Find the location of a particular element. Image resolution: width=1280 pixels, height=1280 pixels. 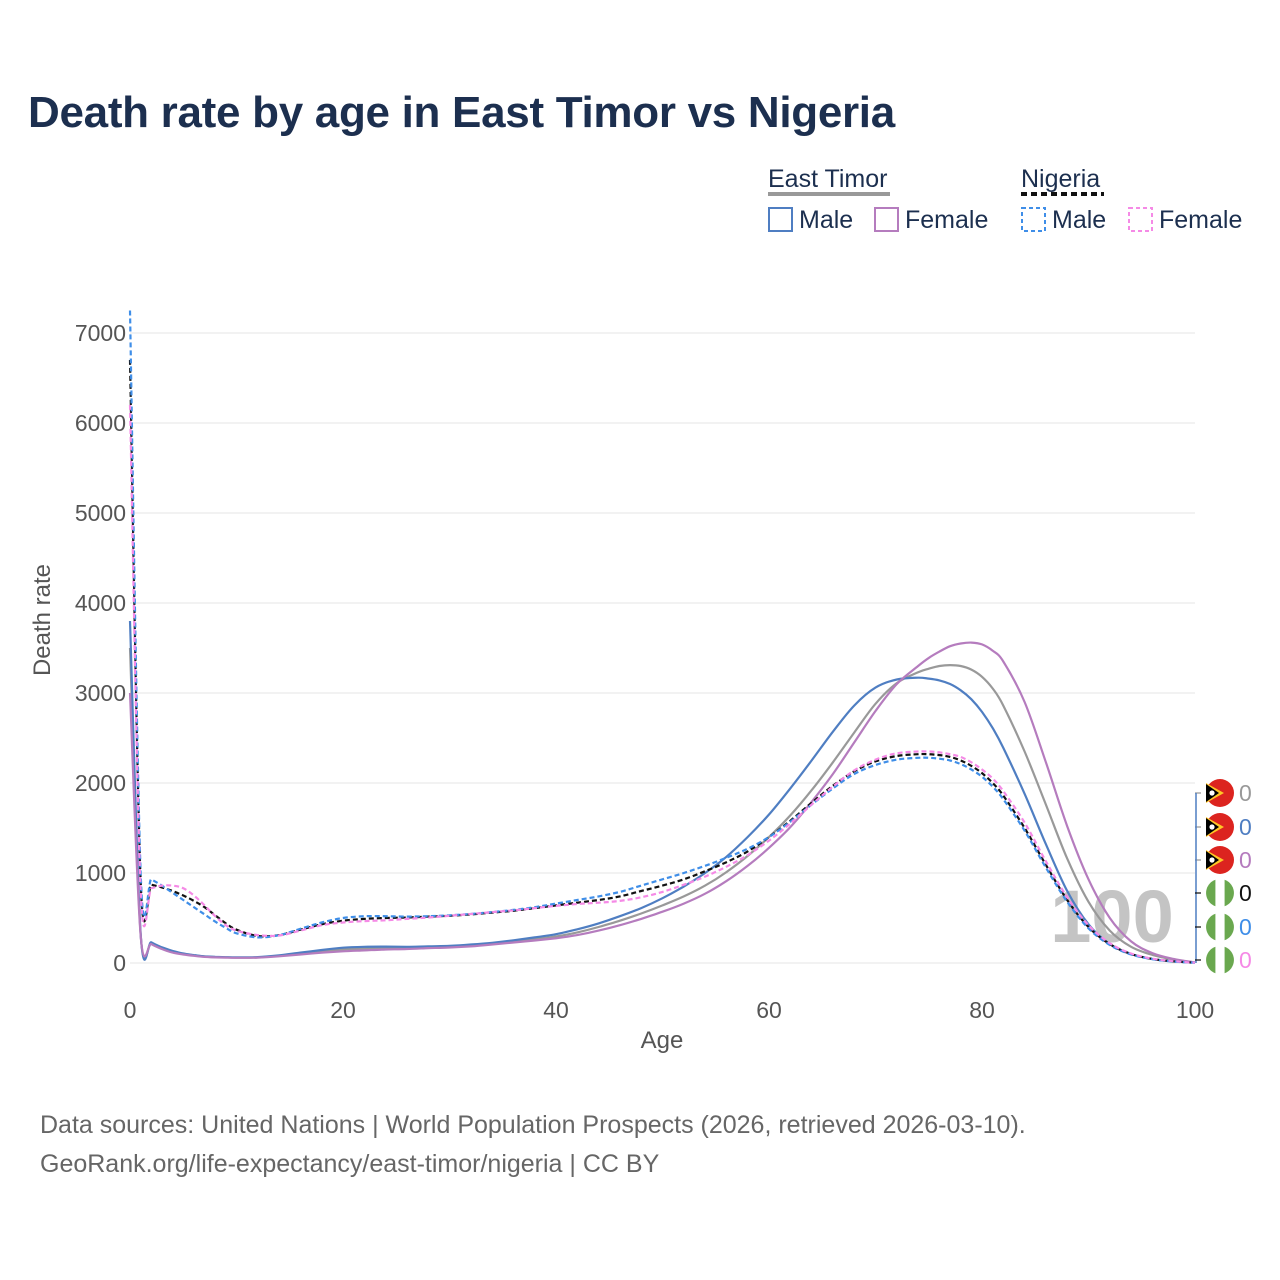

y-tick-label: 6000 is located at coordinates (100, 423).